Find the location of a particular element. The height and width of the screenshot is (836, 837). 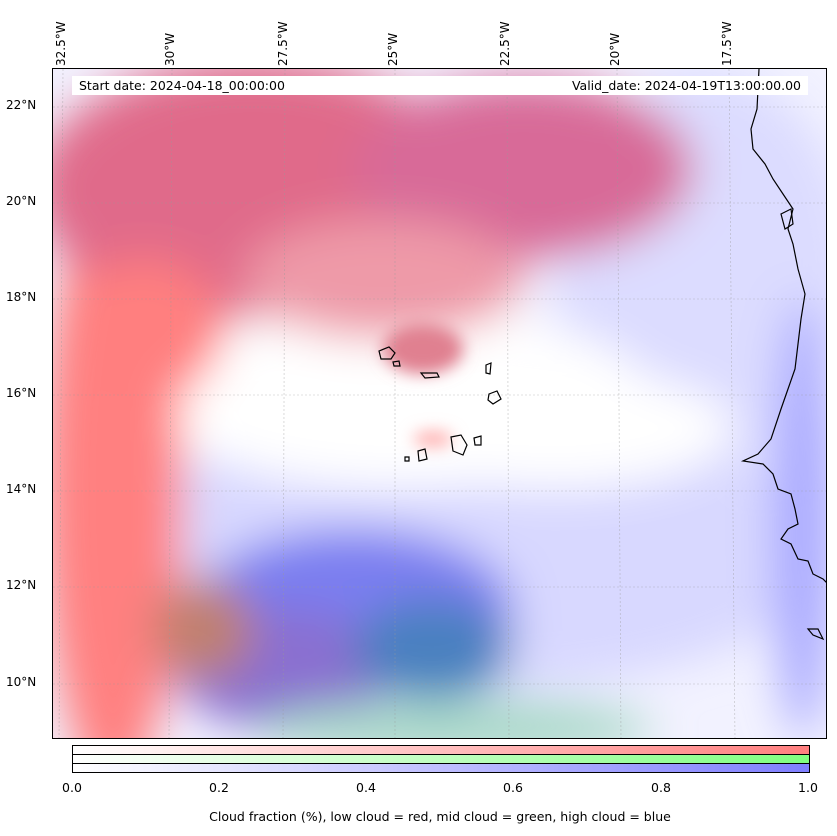

lon-label: 32.5°W is located at coordinates (61, 43).